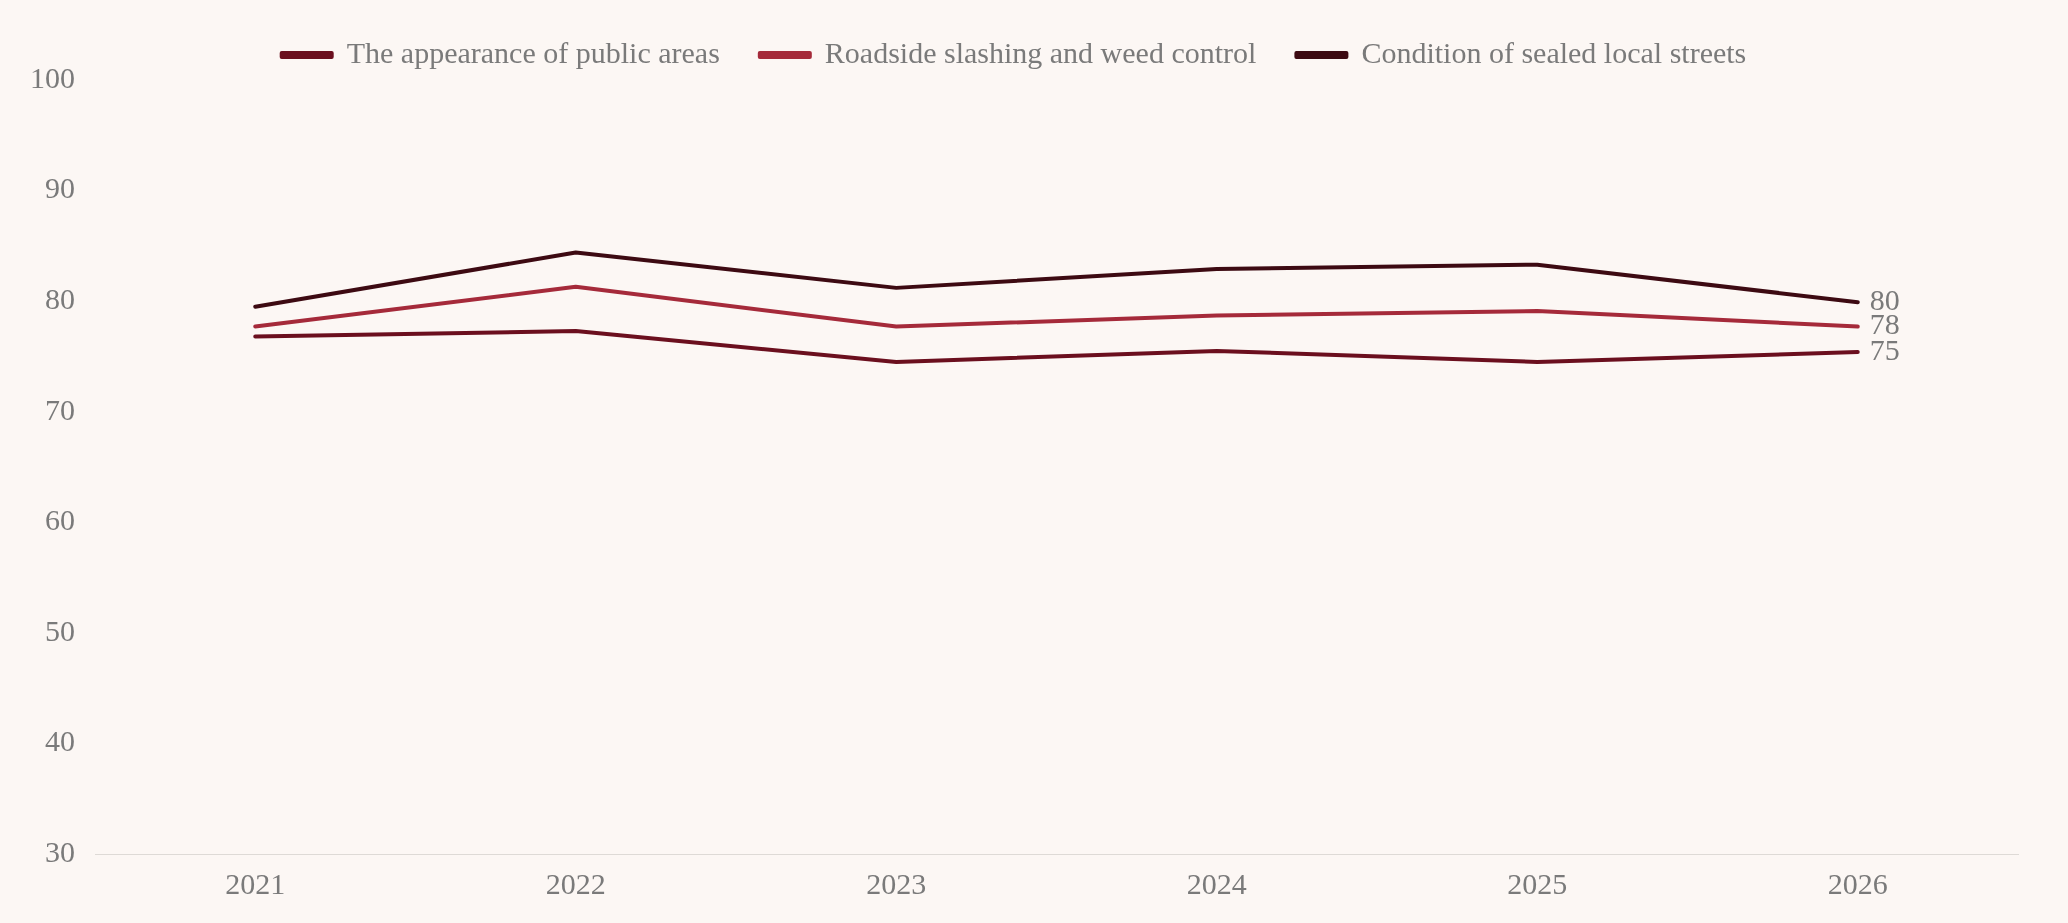 Image resolution: width=2068 pixels, height=923 pixels. What do you see at coordinates (575, 883) in the screenshot?
I see `x-tick-label: 2022` at bounding box center [575, 883].